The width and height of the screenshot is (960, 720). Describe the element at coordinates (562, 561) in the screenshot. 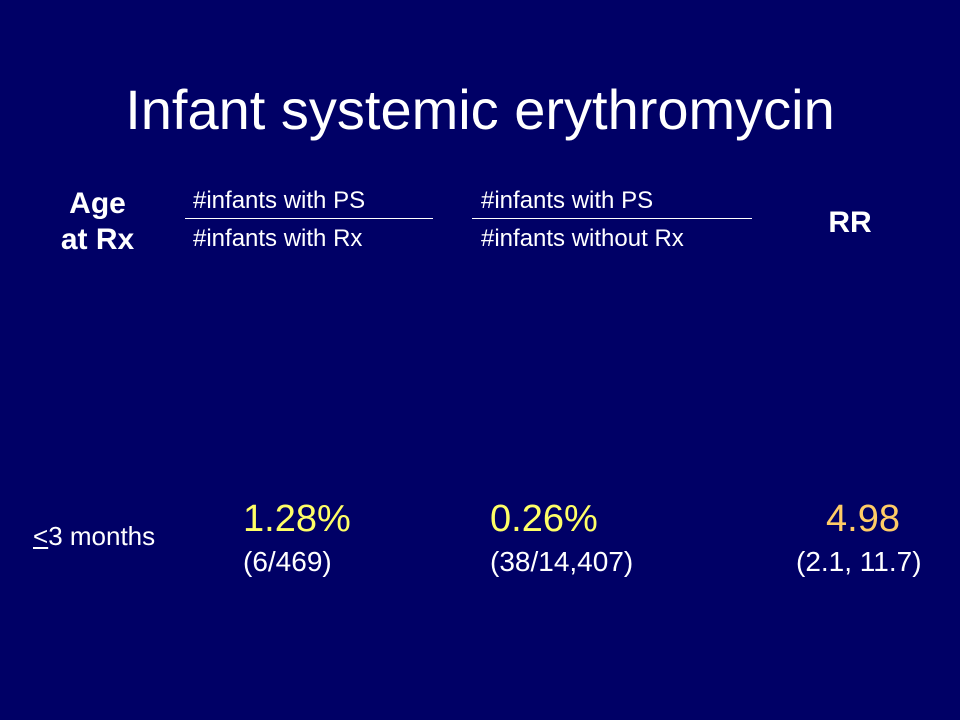

I see `unexposed-count: (38/14,407)` at that location.